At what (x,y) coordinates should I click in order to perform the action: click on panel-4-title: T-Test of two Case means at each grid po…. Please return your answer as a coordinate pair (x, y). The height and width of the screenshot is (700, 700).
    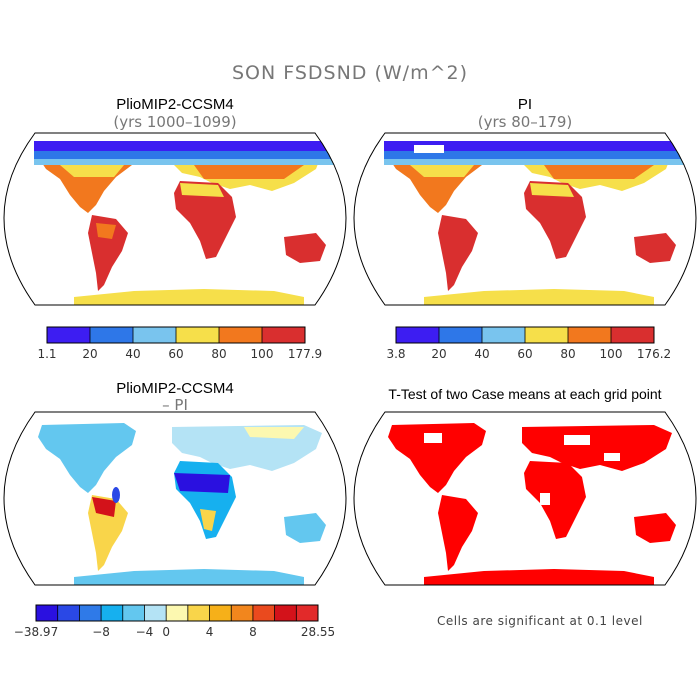
    Looking at the image, I should click on (525, 394).